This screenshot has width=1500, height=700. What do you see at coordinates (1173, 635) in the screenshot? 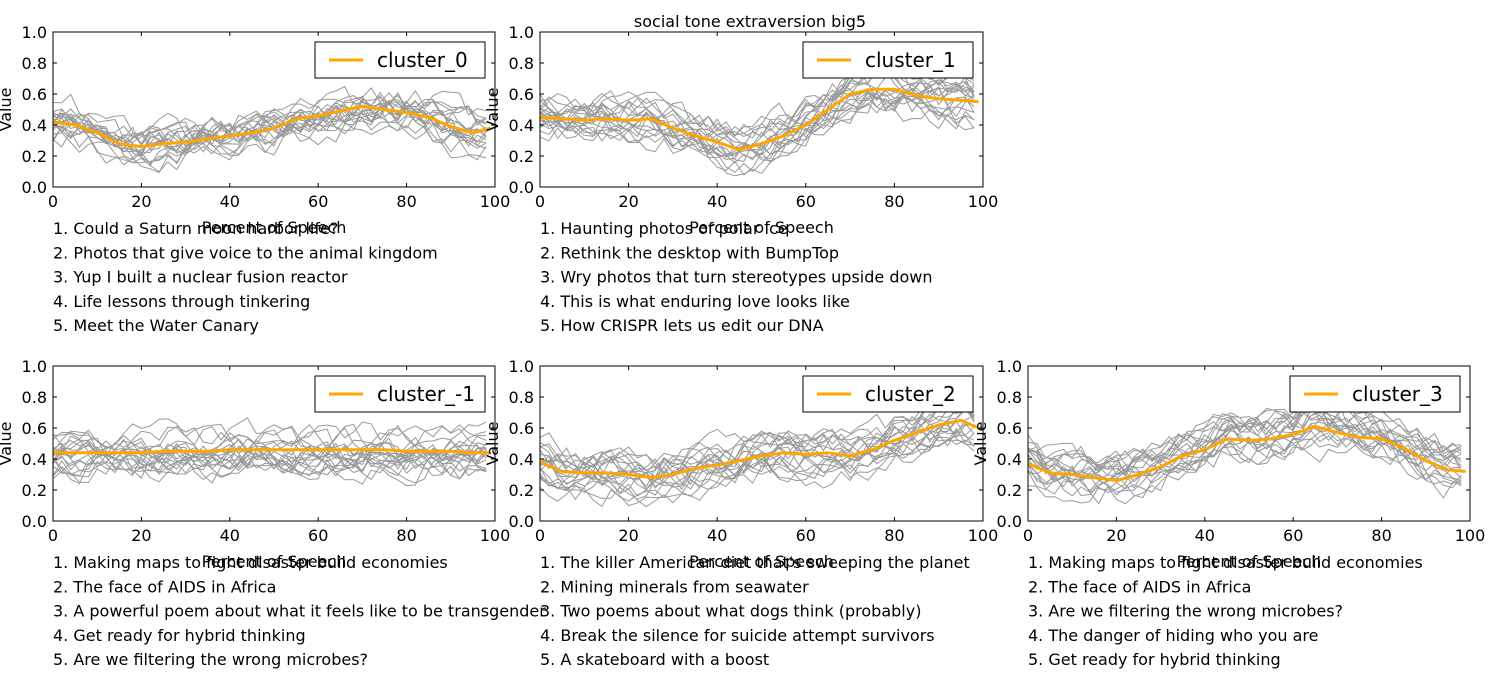
I see `talk-title: 4. The danger of hiding who you are` at bounding box center [1173, 635].